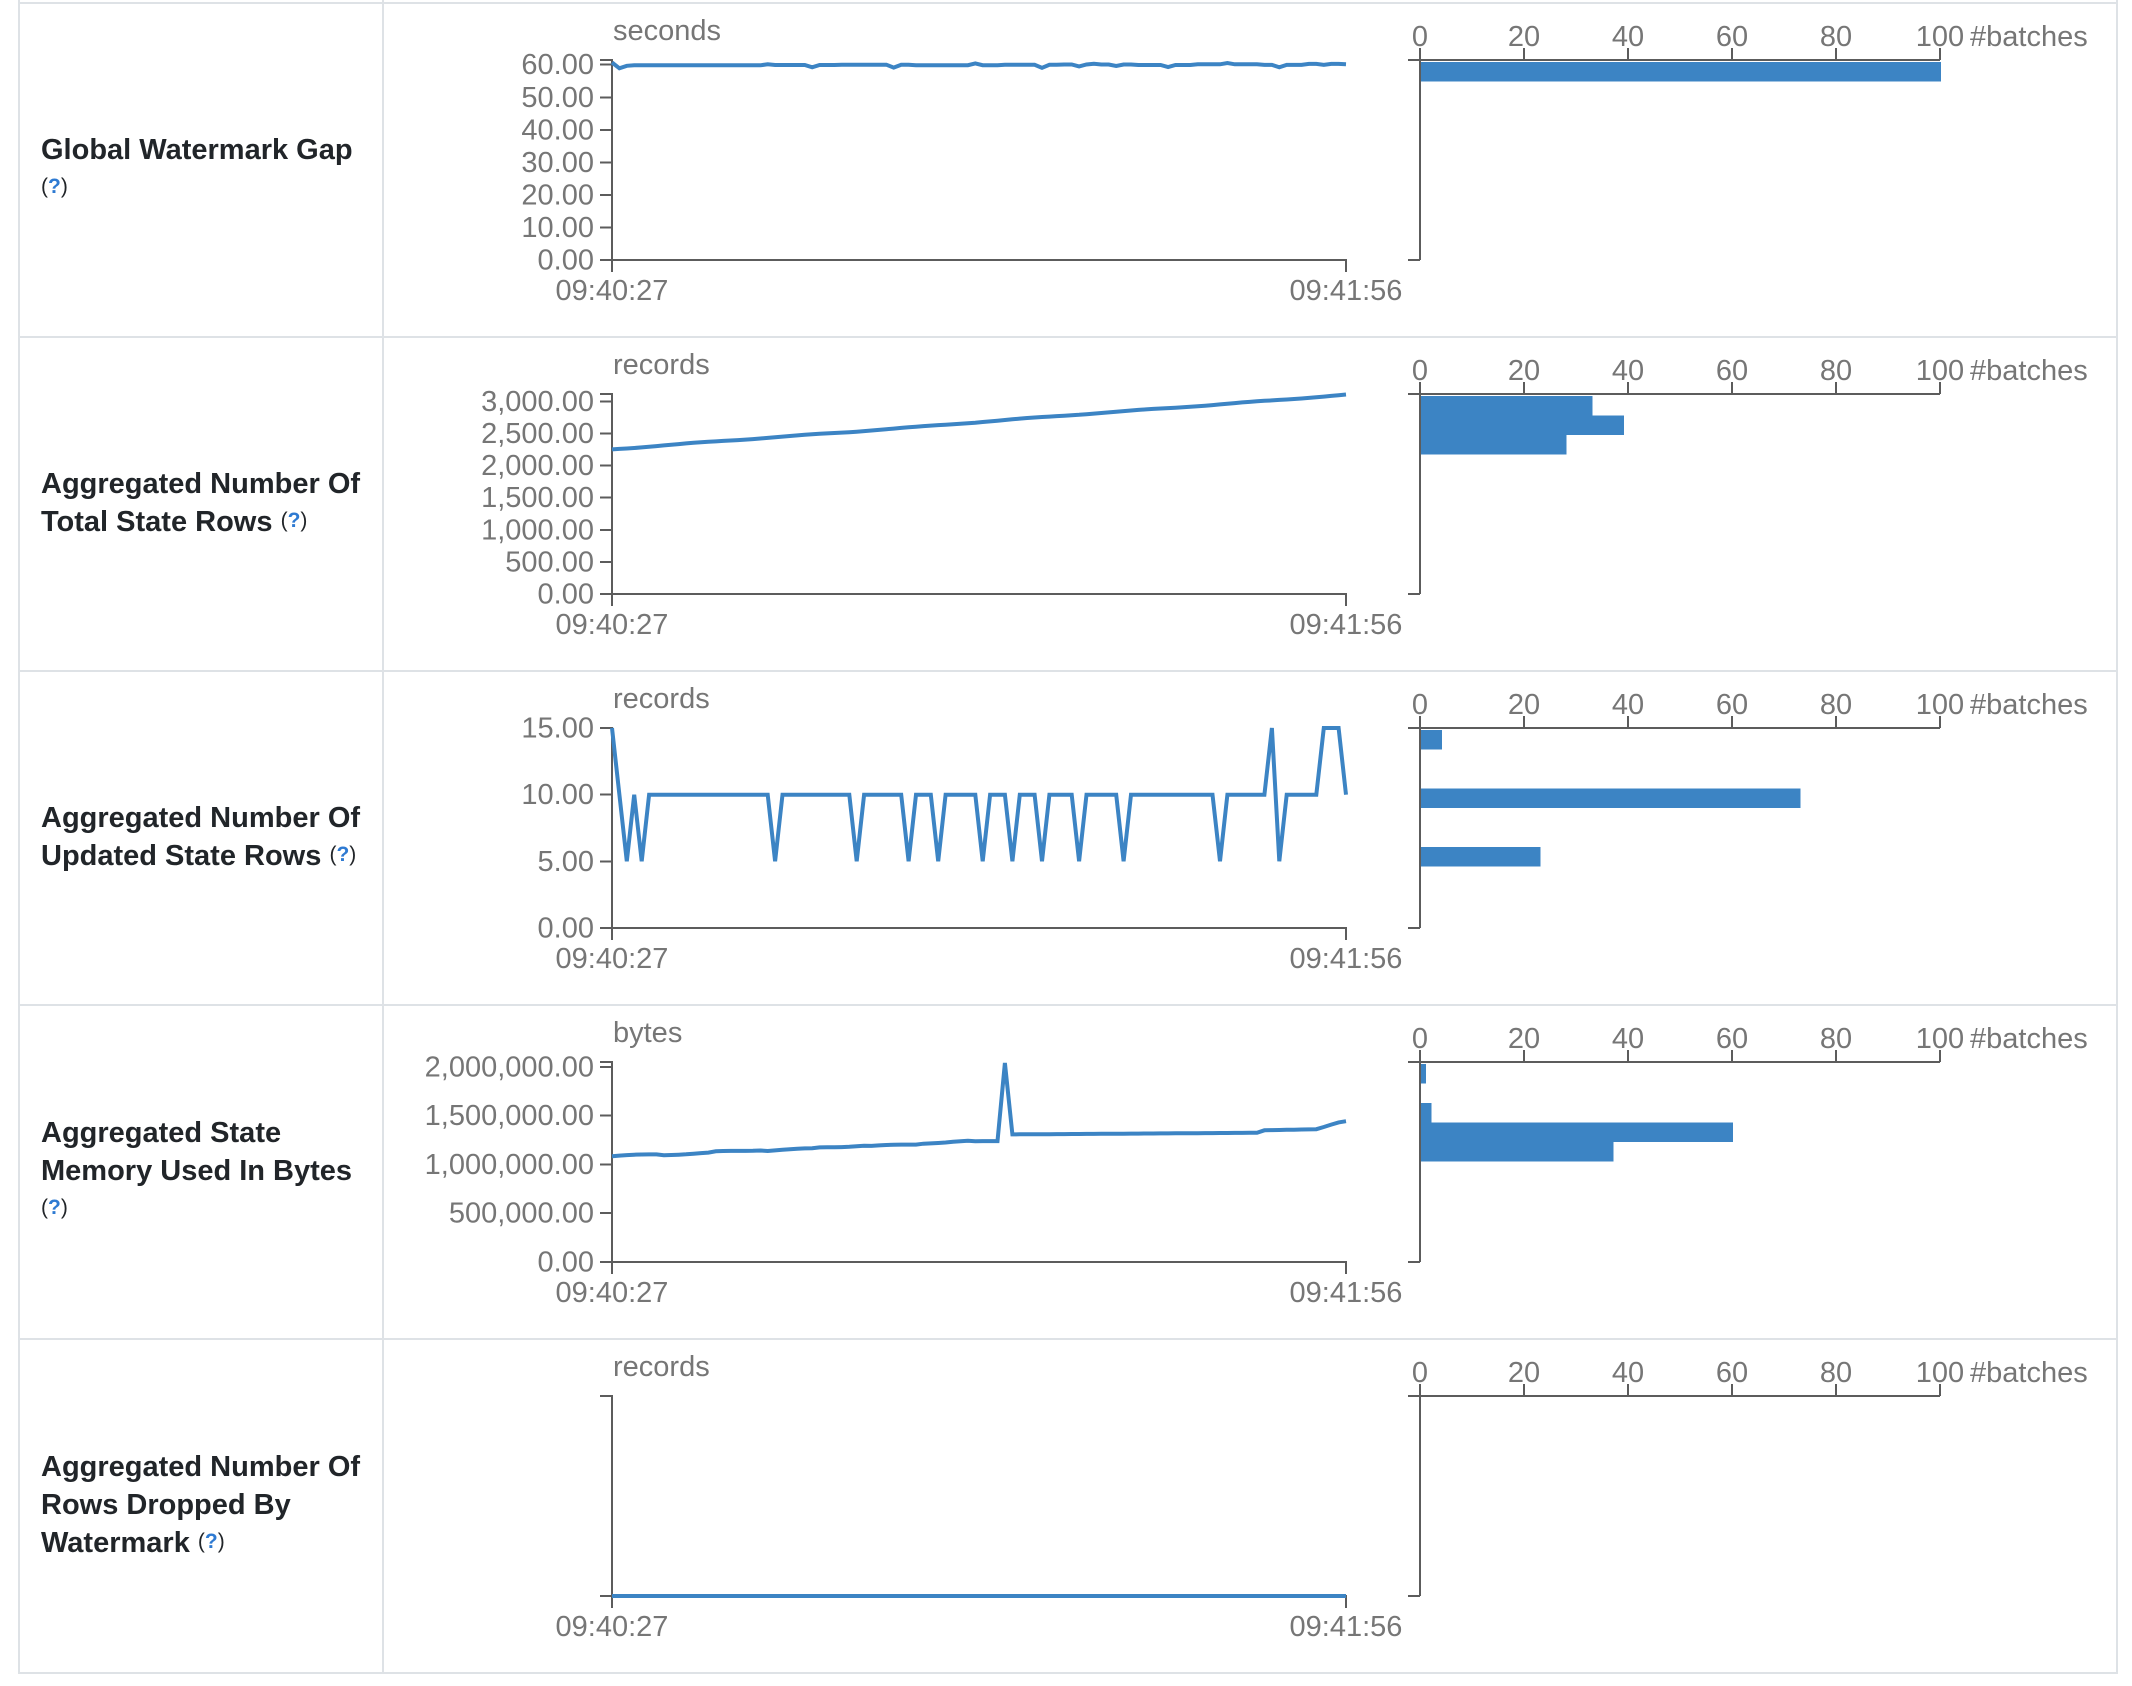  What do you see at coordinates (537, 402) in the screenshot?
I see `svg-text: 3,000.00` at bounding box center [537, 402].